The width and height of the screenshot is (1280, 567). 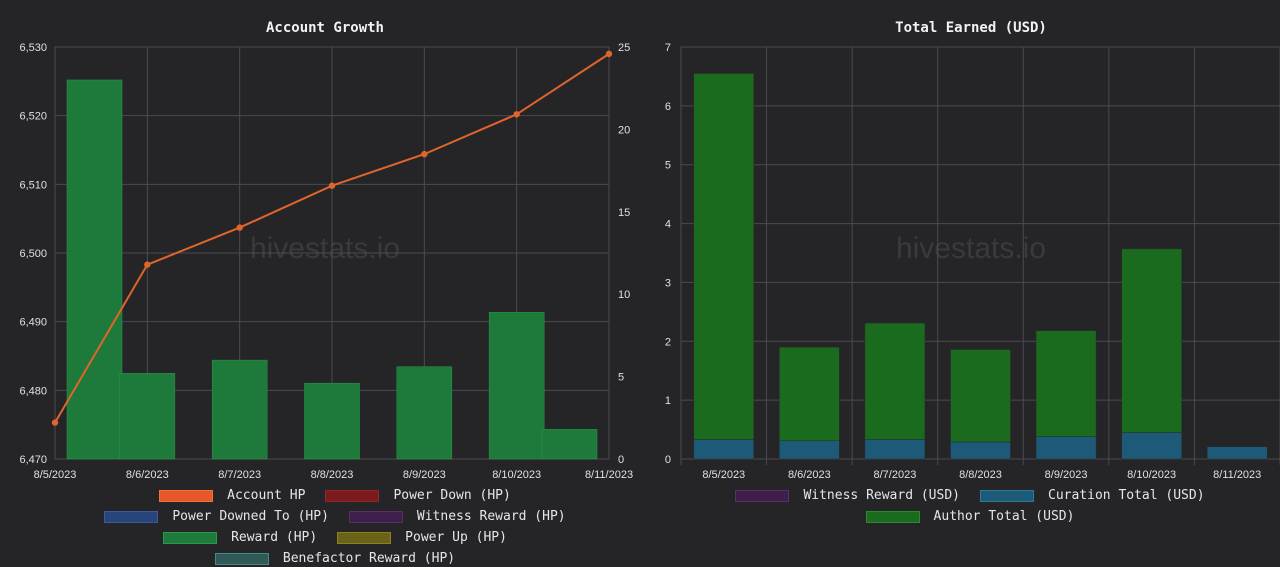 I want to click on legend-item-power-down-hp: Power Down (HP), so click(x=418, y=495).